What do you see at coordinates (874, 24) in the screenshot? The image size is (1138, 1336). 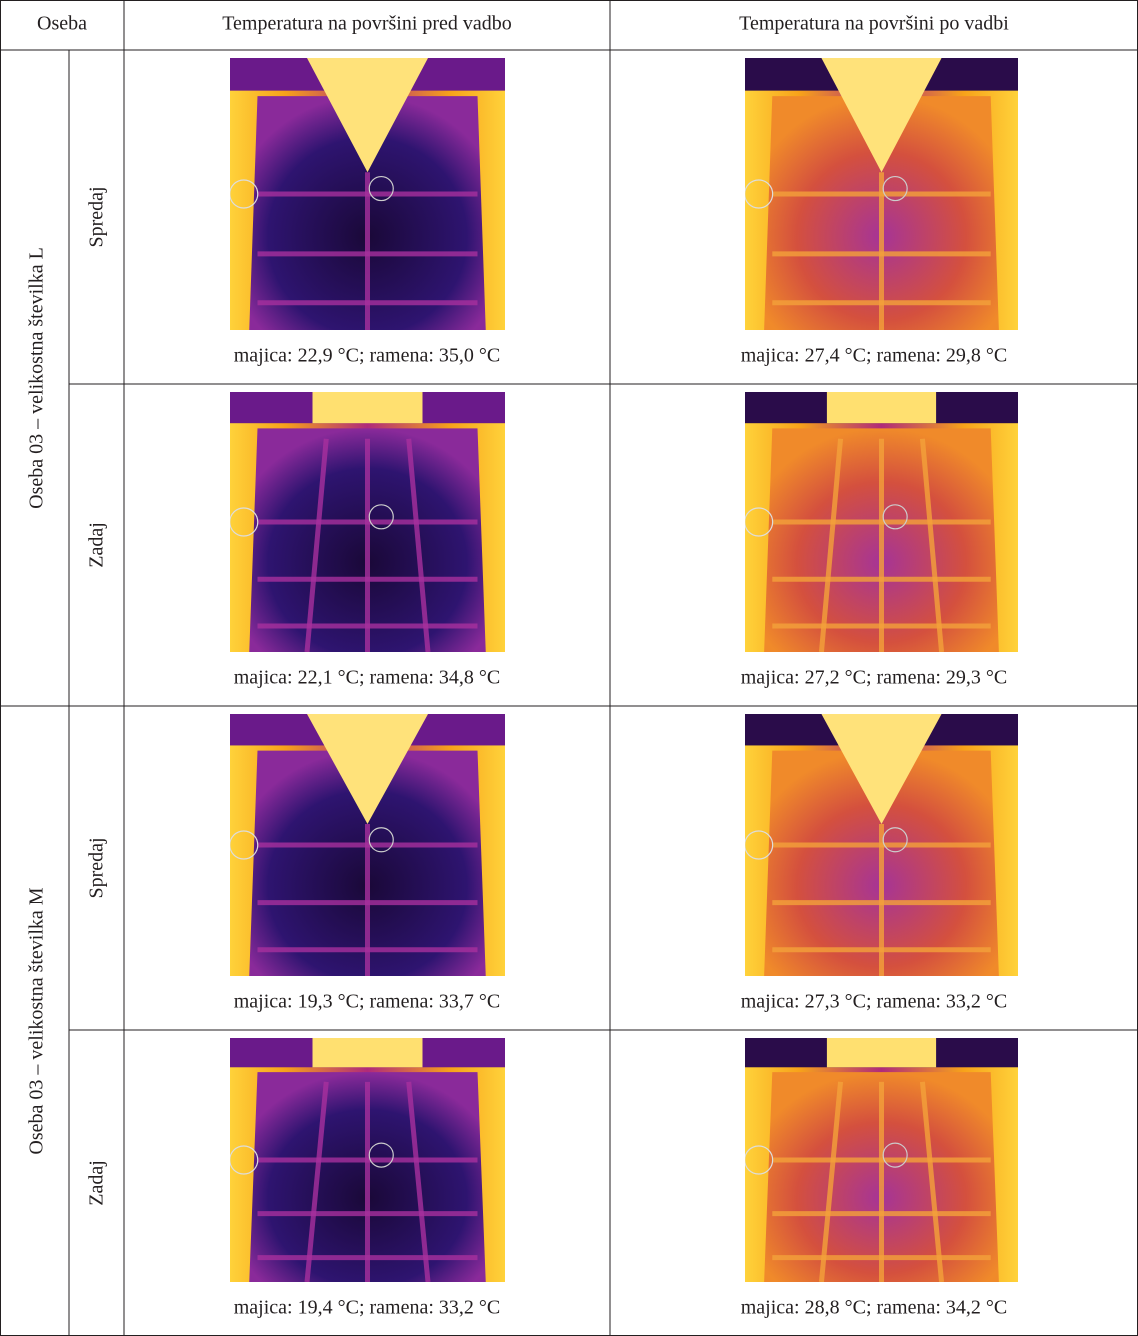 I see `header-cell: Temperatura na površini po vadbi` at bounding box center [874, 24].